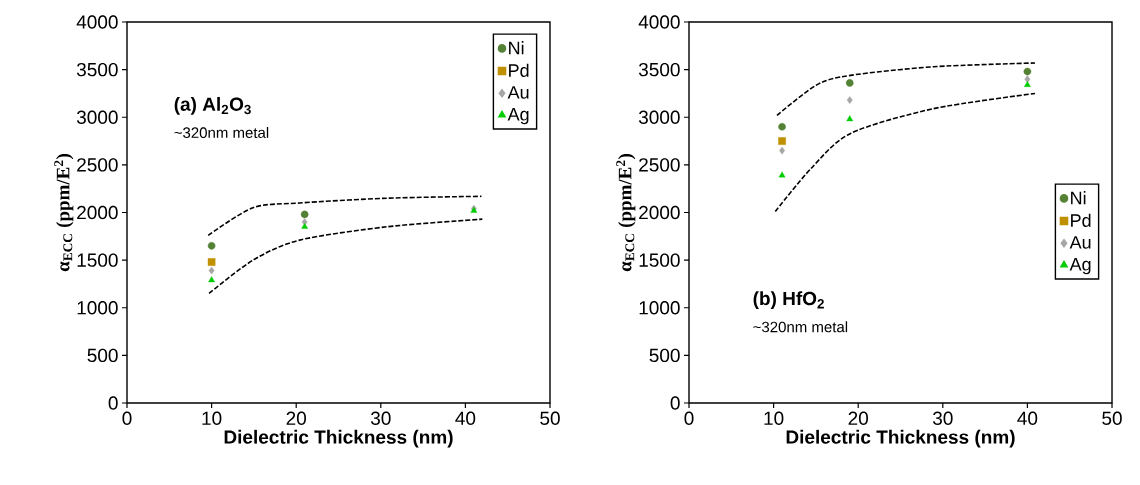  What do you see at coordinates (212, 105) in the screenshot?
I see `annotation: (a) Al$_{2}$O$_{3}$` at bounding box center [212, 105].